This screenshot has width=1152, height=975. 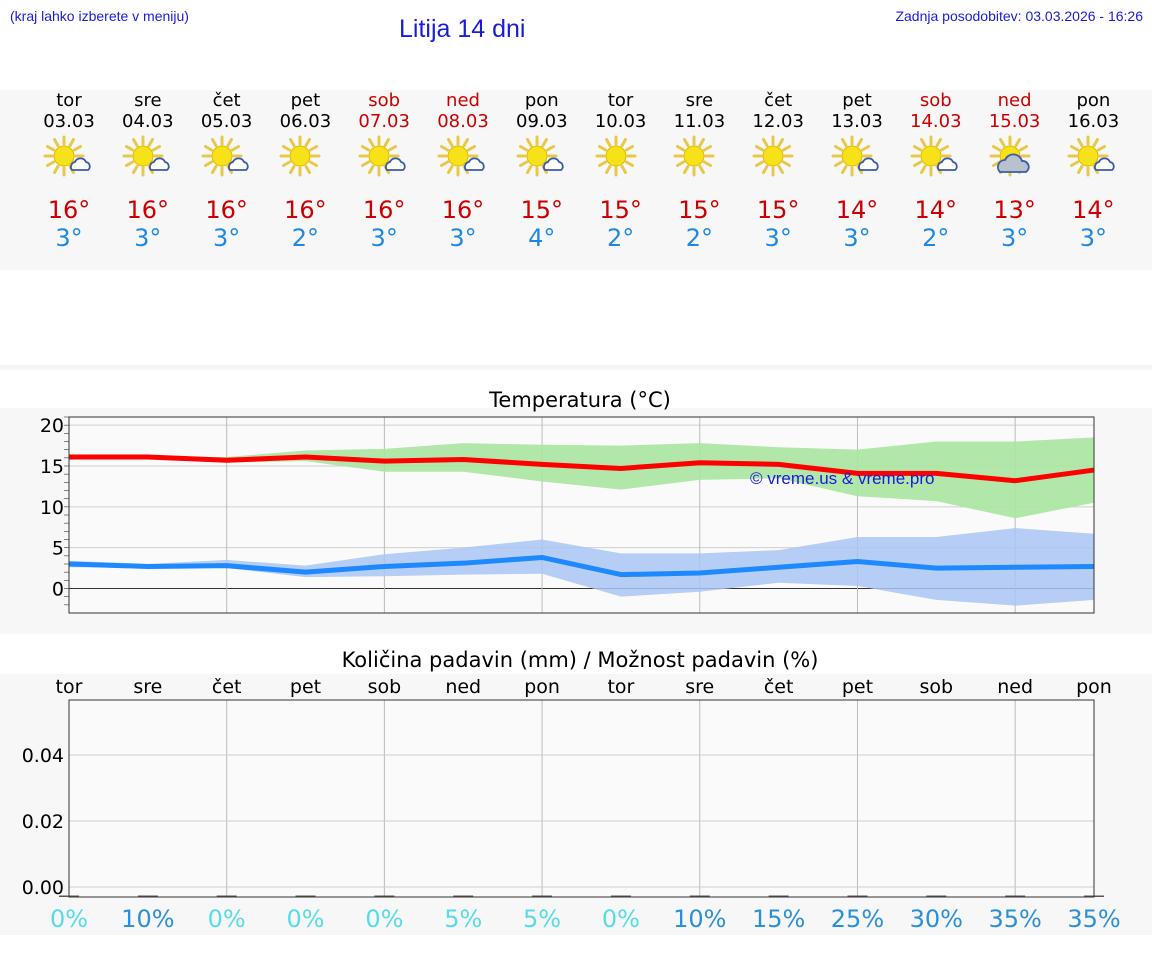 I want to click on day-date: 04.03, so click(x=148, y=121).